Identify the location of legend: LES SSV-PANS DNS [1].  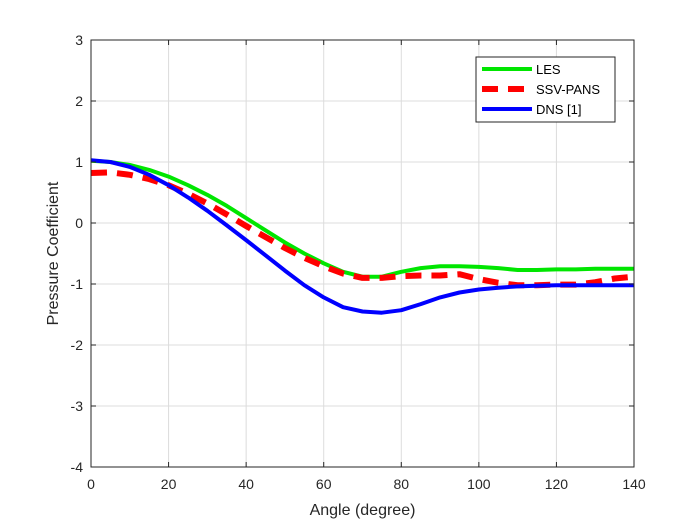
(545, 89).